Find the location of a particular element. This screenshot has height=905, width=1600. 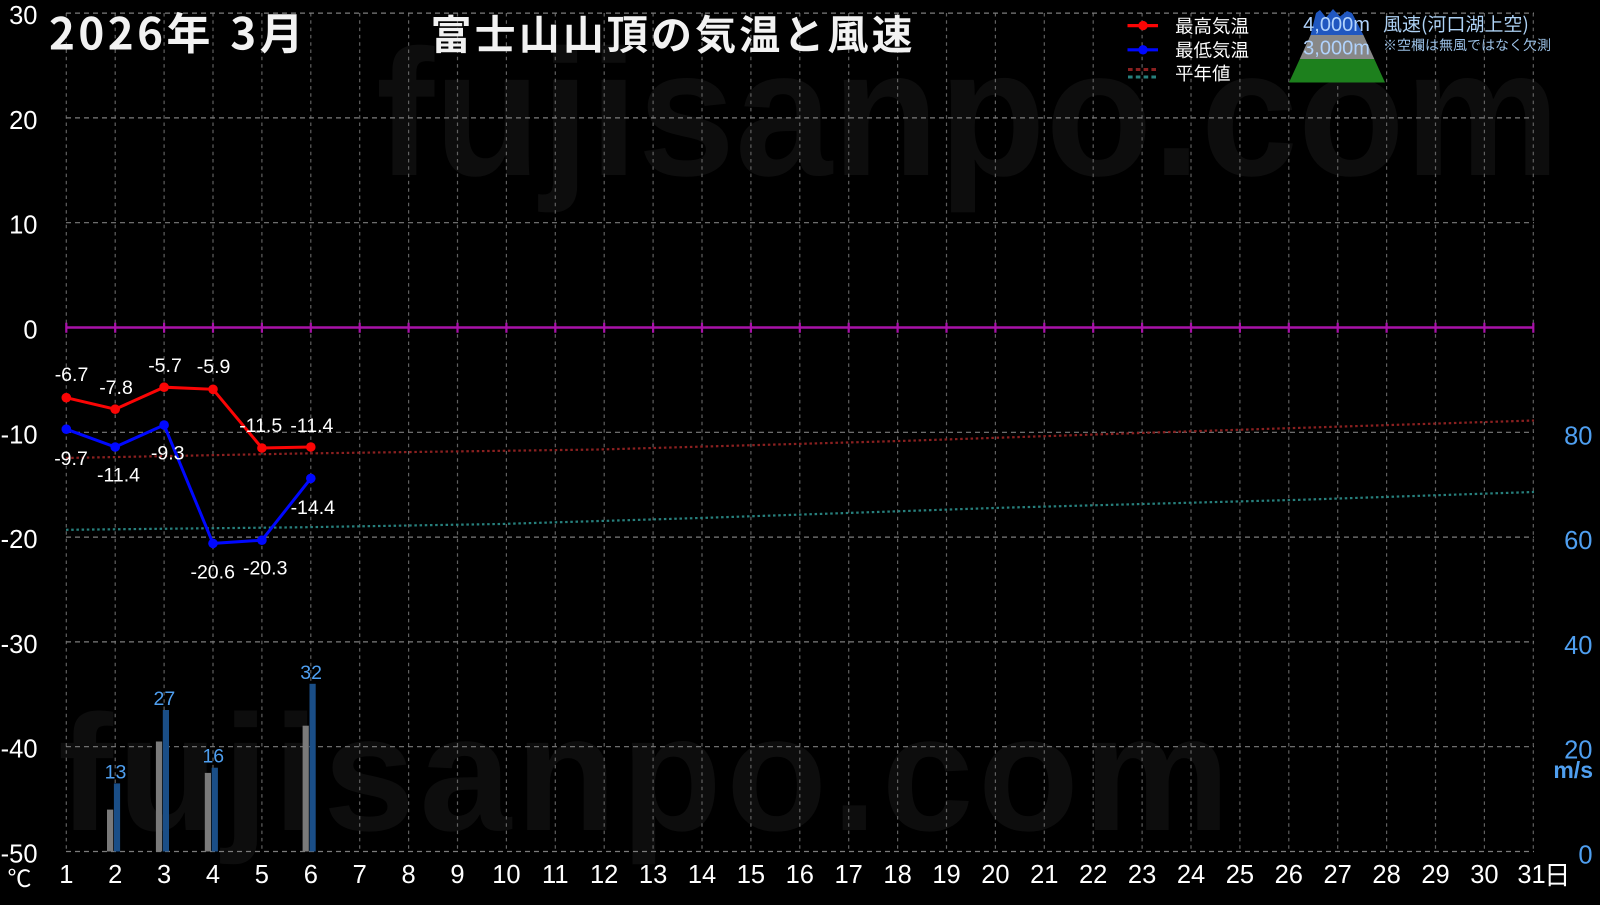

svg-text: 29 is located at coordinates (1435, 875).